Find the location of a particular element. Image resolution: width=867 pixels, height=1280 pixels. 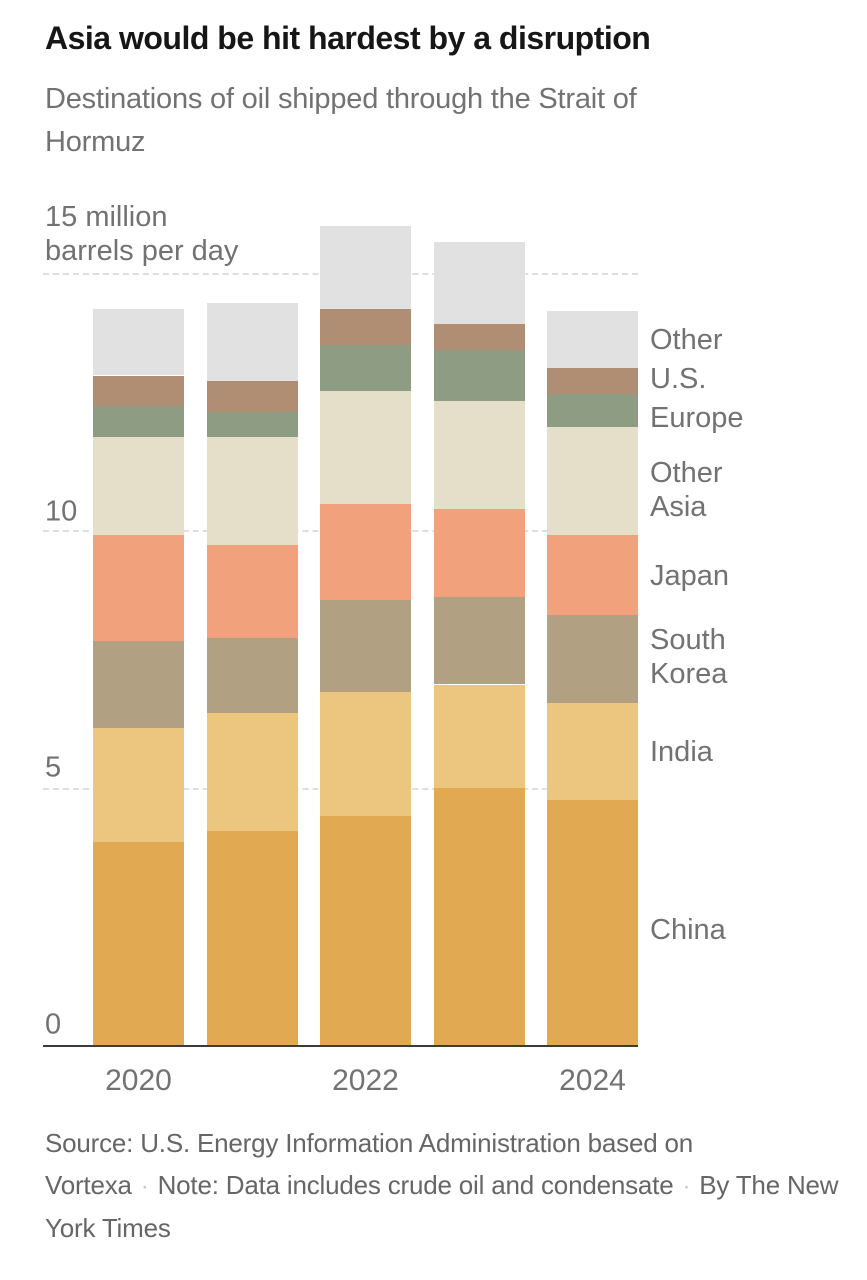

bar-2024 is located at coordinates (592, 522).